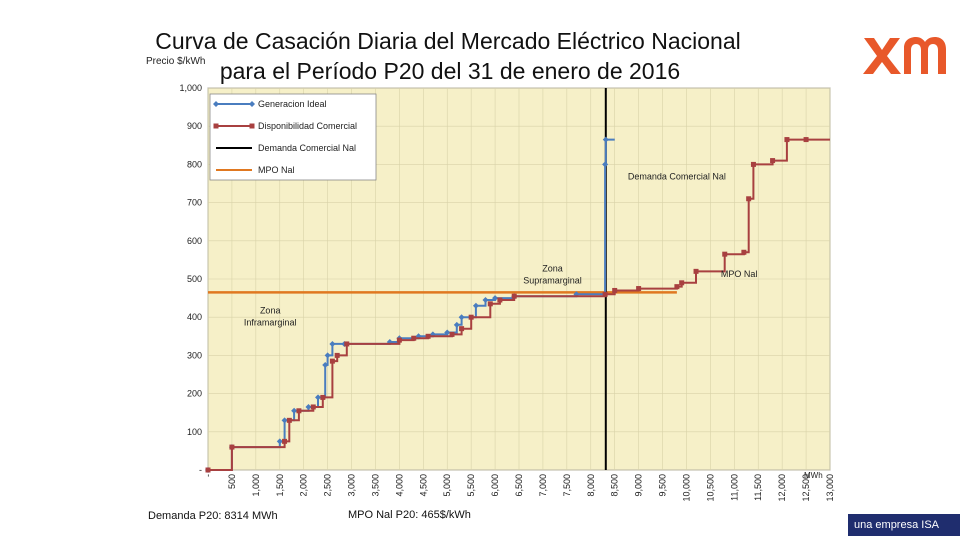 This screenshot has height=540, width=960. Describe the element at coordinates (782, 488) in the screenshot. I see `x-tick-label: 12,000` at that location.